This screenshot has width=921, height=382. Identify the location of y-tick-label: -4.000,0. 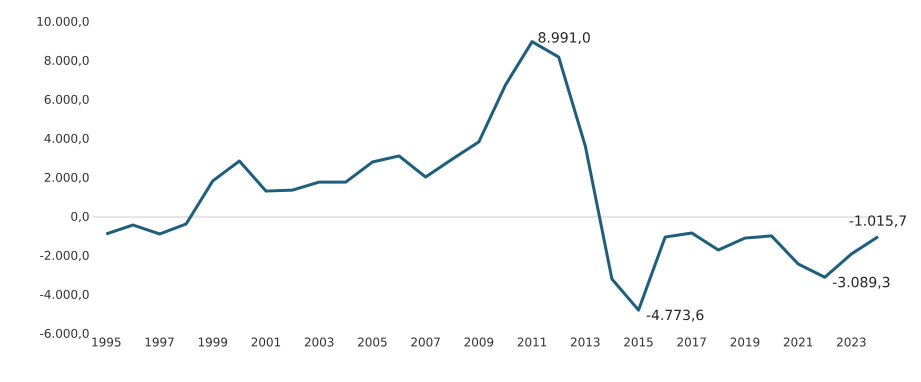
(64, 295).